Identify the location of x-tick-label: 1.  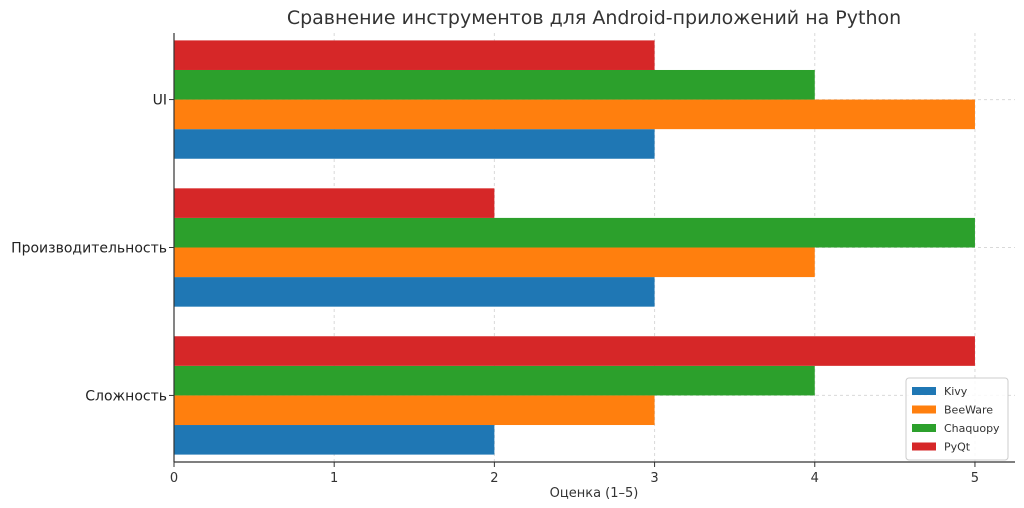
(334, 478).